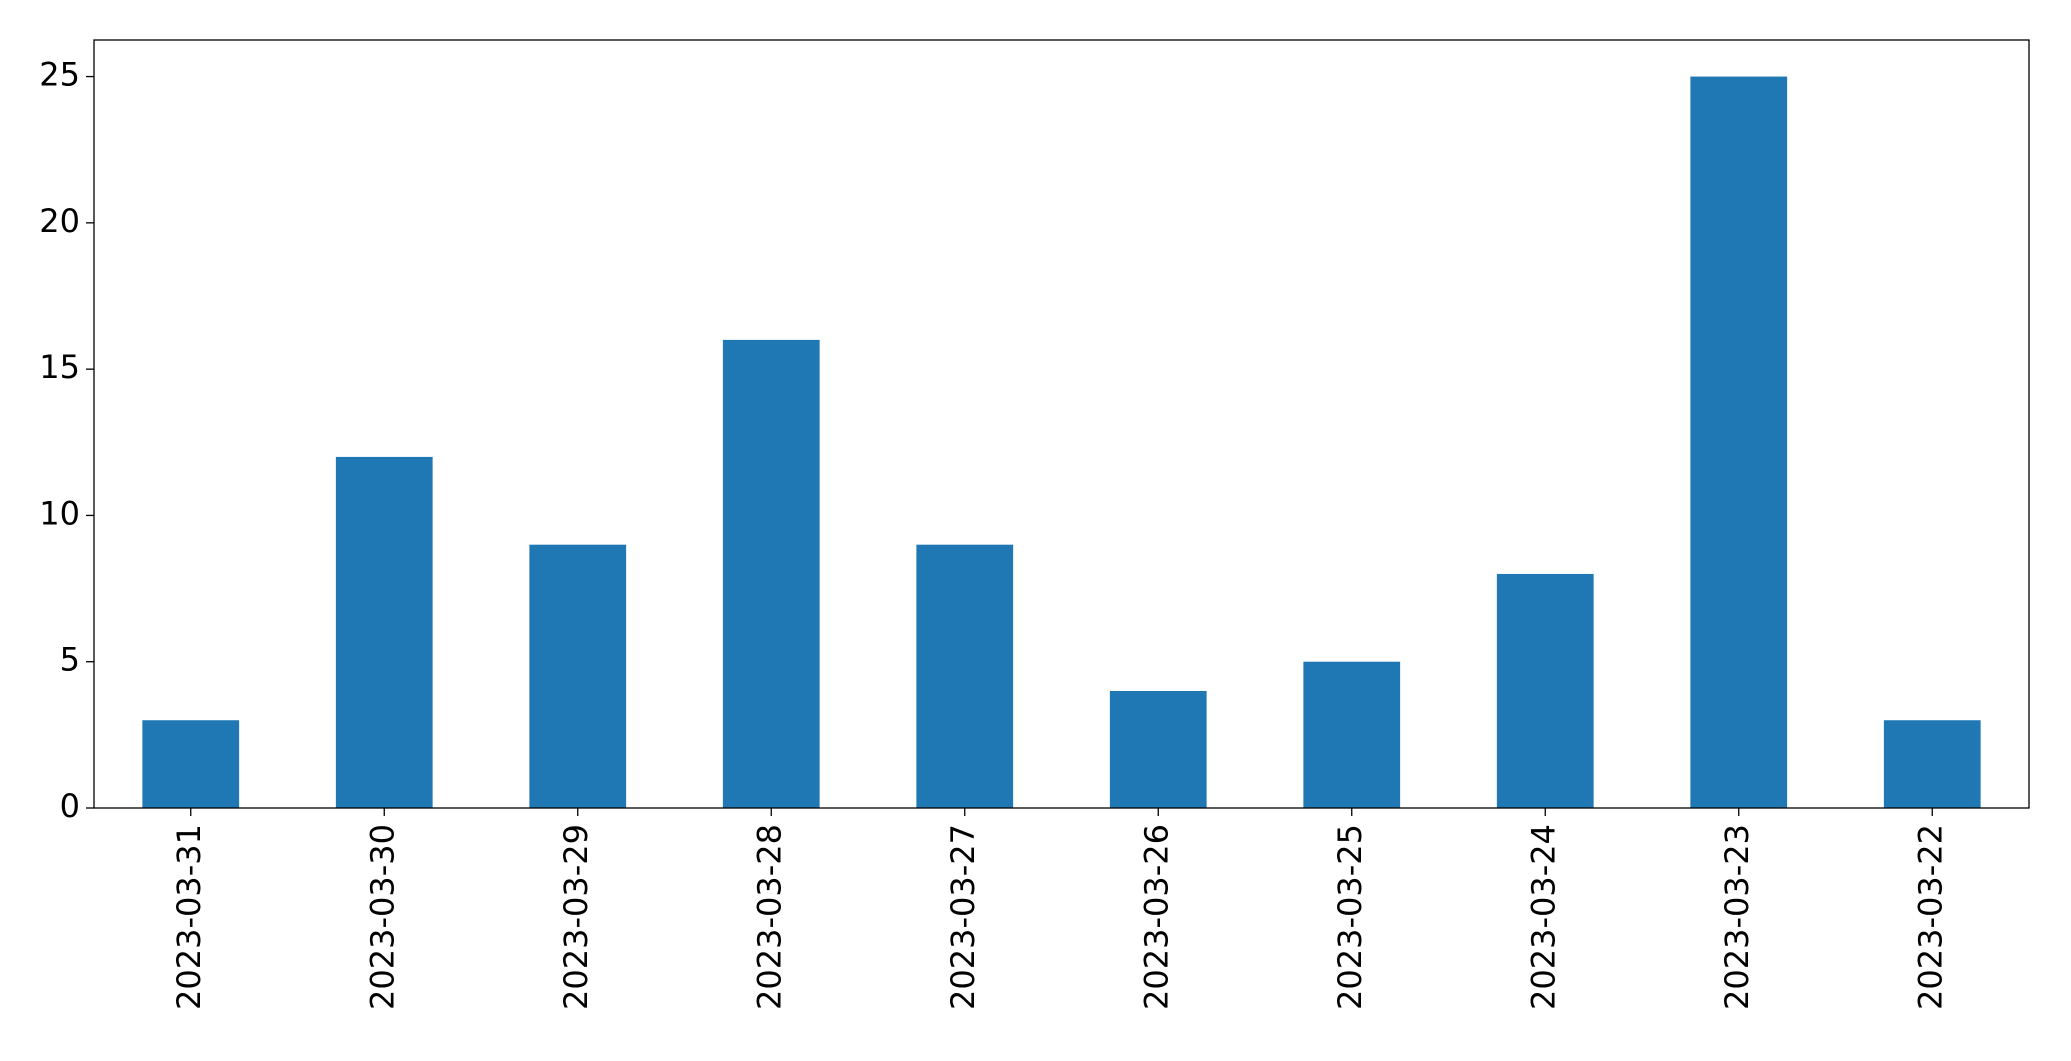 The image size is (2071, 1061). What do you see at coordinates (963, 917) in the screenshot?
I see `x-tick-label: 2023-03-27` at bounding box center [963, 917].